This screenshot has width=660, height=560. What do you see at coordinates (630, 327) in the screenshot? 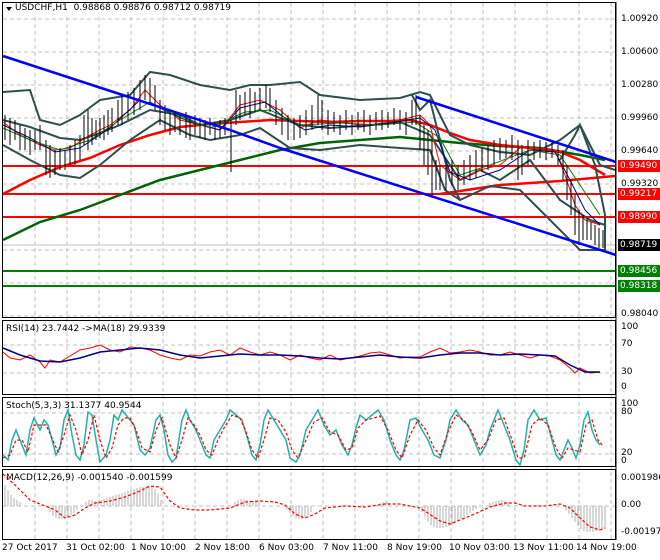
I see `rsi-tick: 100` at bounding box center [630, 327].